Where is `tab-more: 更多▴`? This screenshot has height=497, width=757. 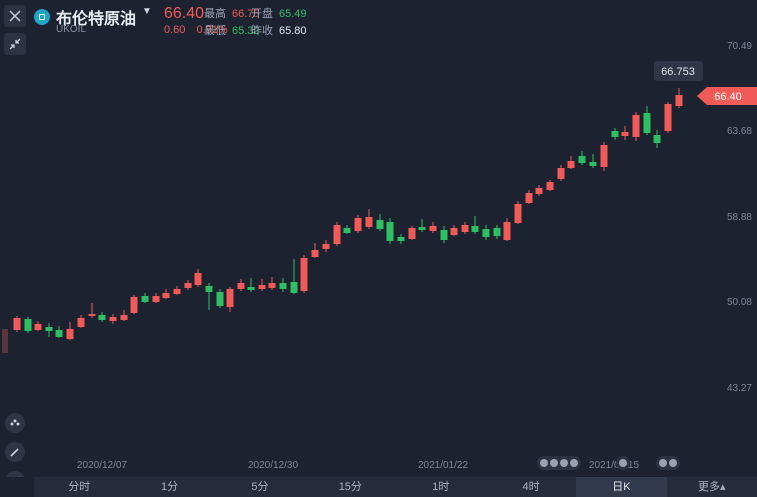 tab-more: 更多▴ is located at coordinates (712, 487).